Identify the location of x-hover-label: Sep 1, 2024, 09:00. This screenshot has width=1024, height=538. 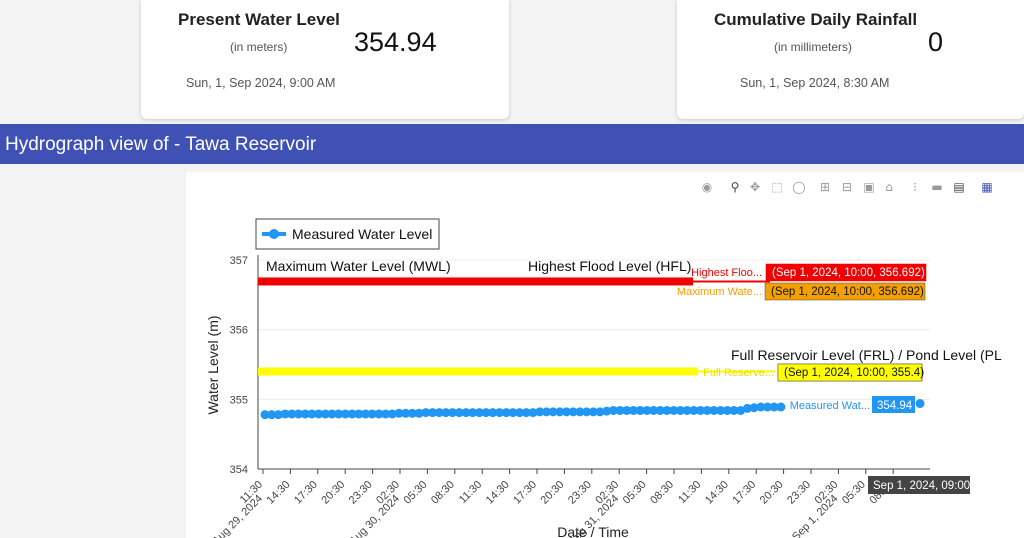
(921, 486).